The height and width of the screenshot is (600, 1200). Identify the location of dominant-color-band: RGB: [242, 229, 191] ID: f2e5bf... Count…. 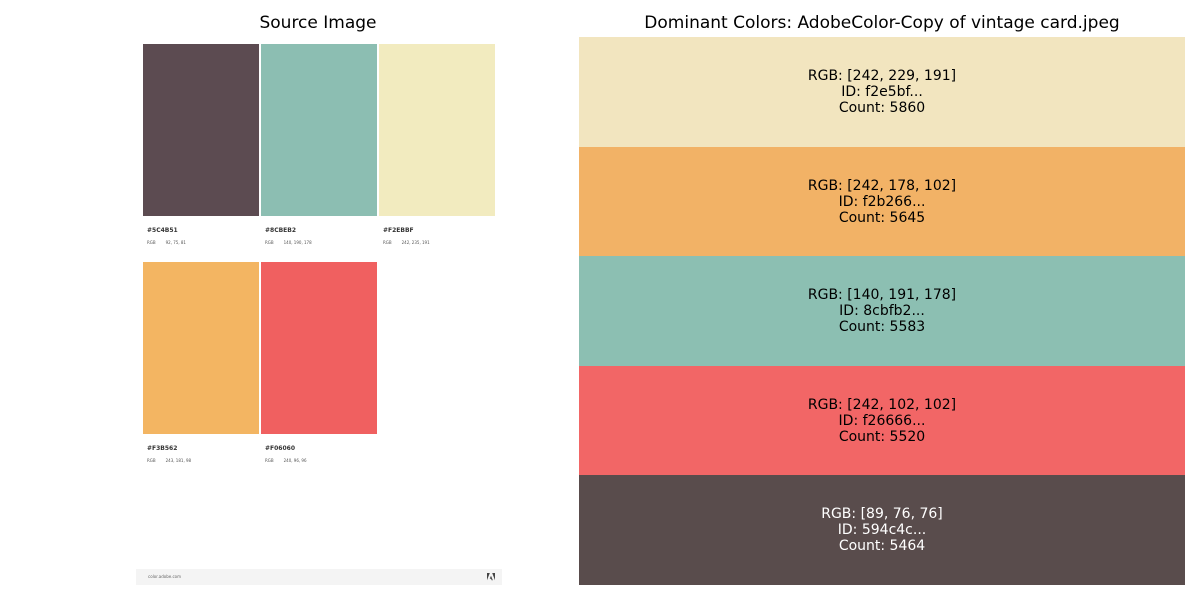
(882, 92).